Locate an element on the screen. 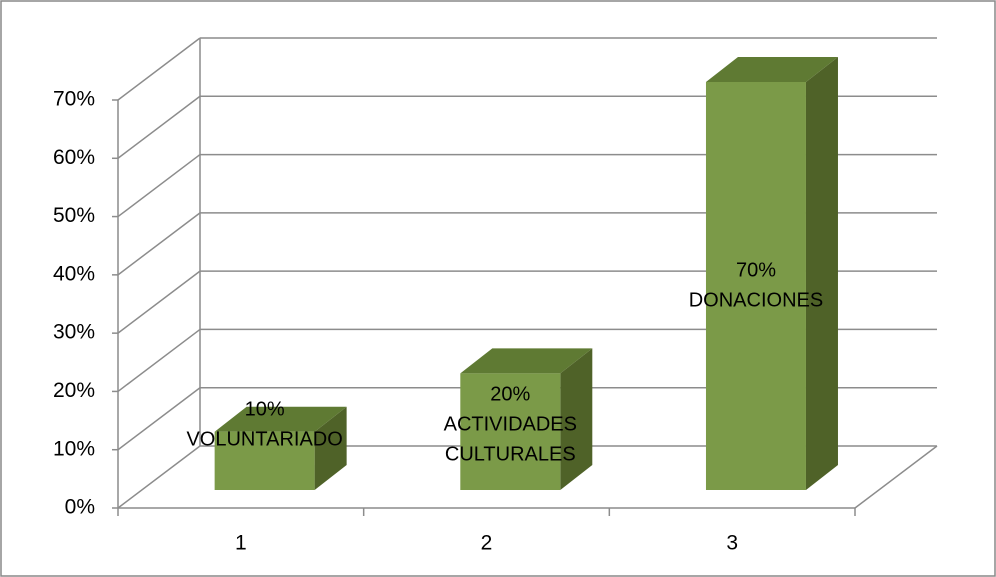  y-tick-label: 30% is located at coordinates (74, 332).